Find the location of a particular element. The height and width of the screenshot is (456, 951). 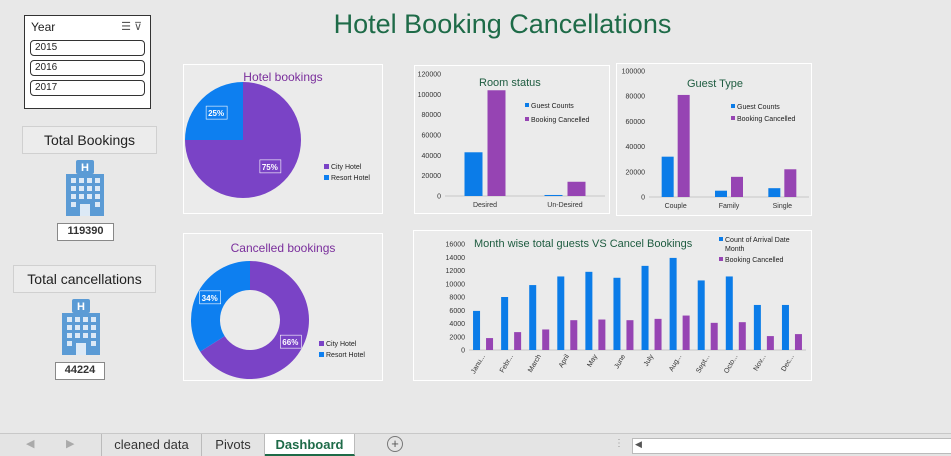

x-tick-label: Un-Desired is located at coordinates (565, 205).